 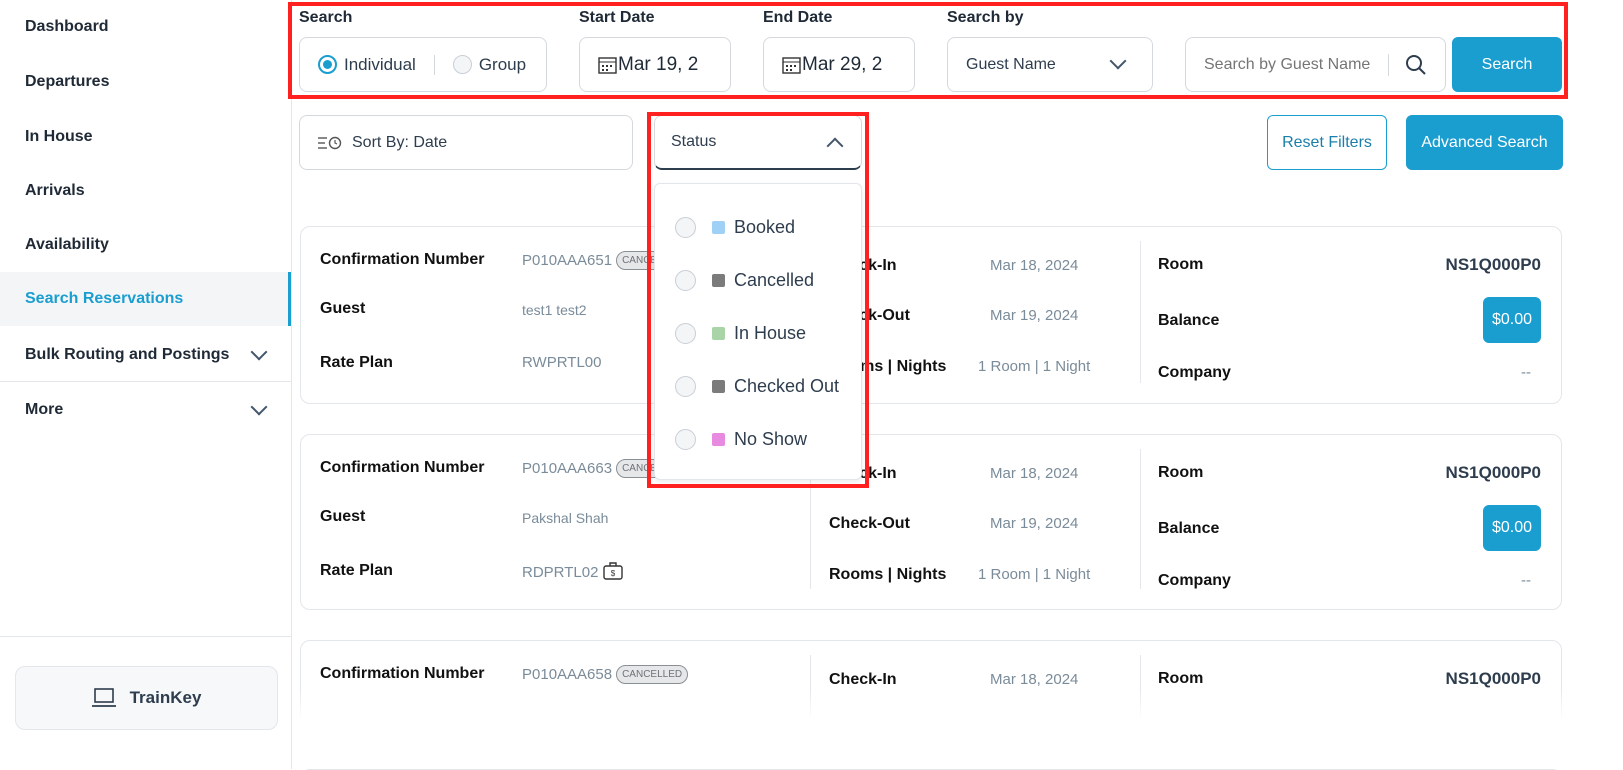 What do you see at coordinates (145, 82) in the screenshot?
I see `sidebar-item-departures: Departures` at bounding box center [145, 82].